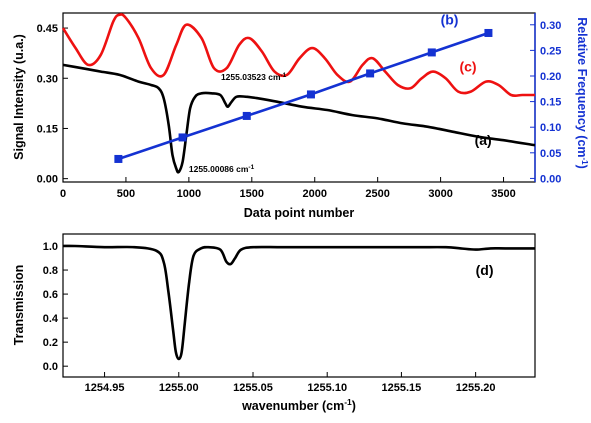 This screenshot has height=423, width=591. What do you see at coordinates (252, 194) in the screenshot?
I see `top-x-tick-label: 1500` at bounding box center [252, 194].